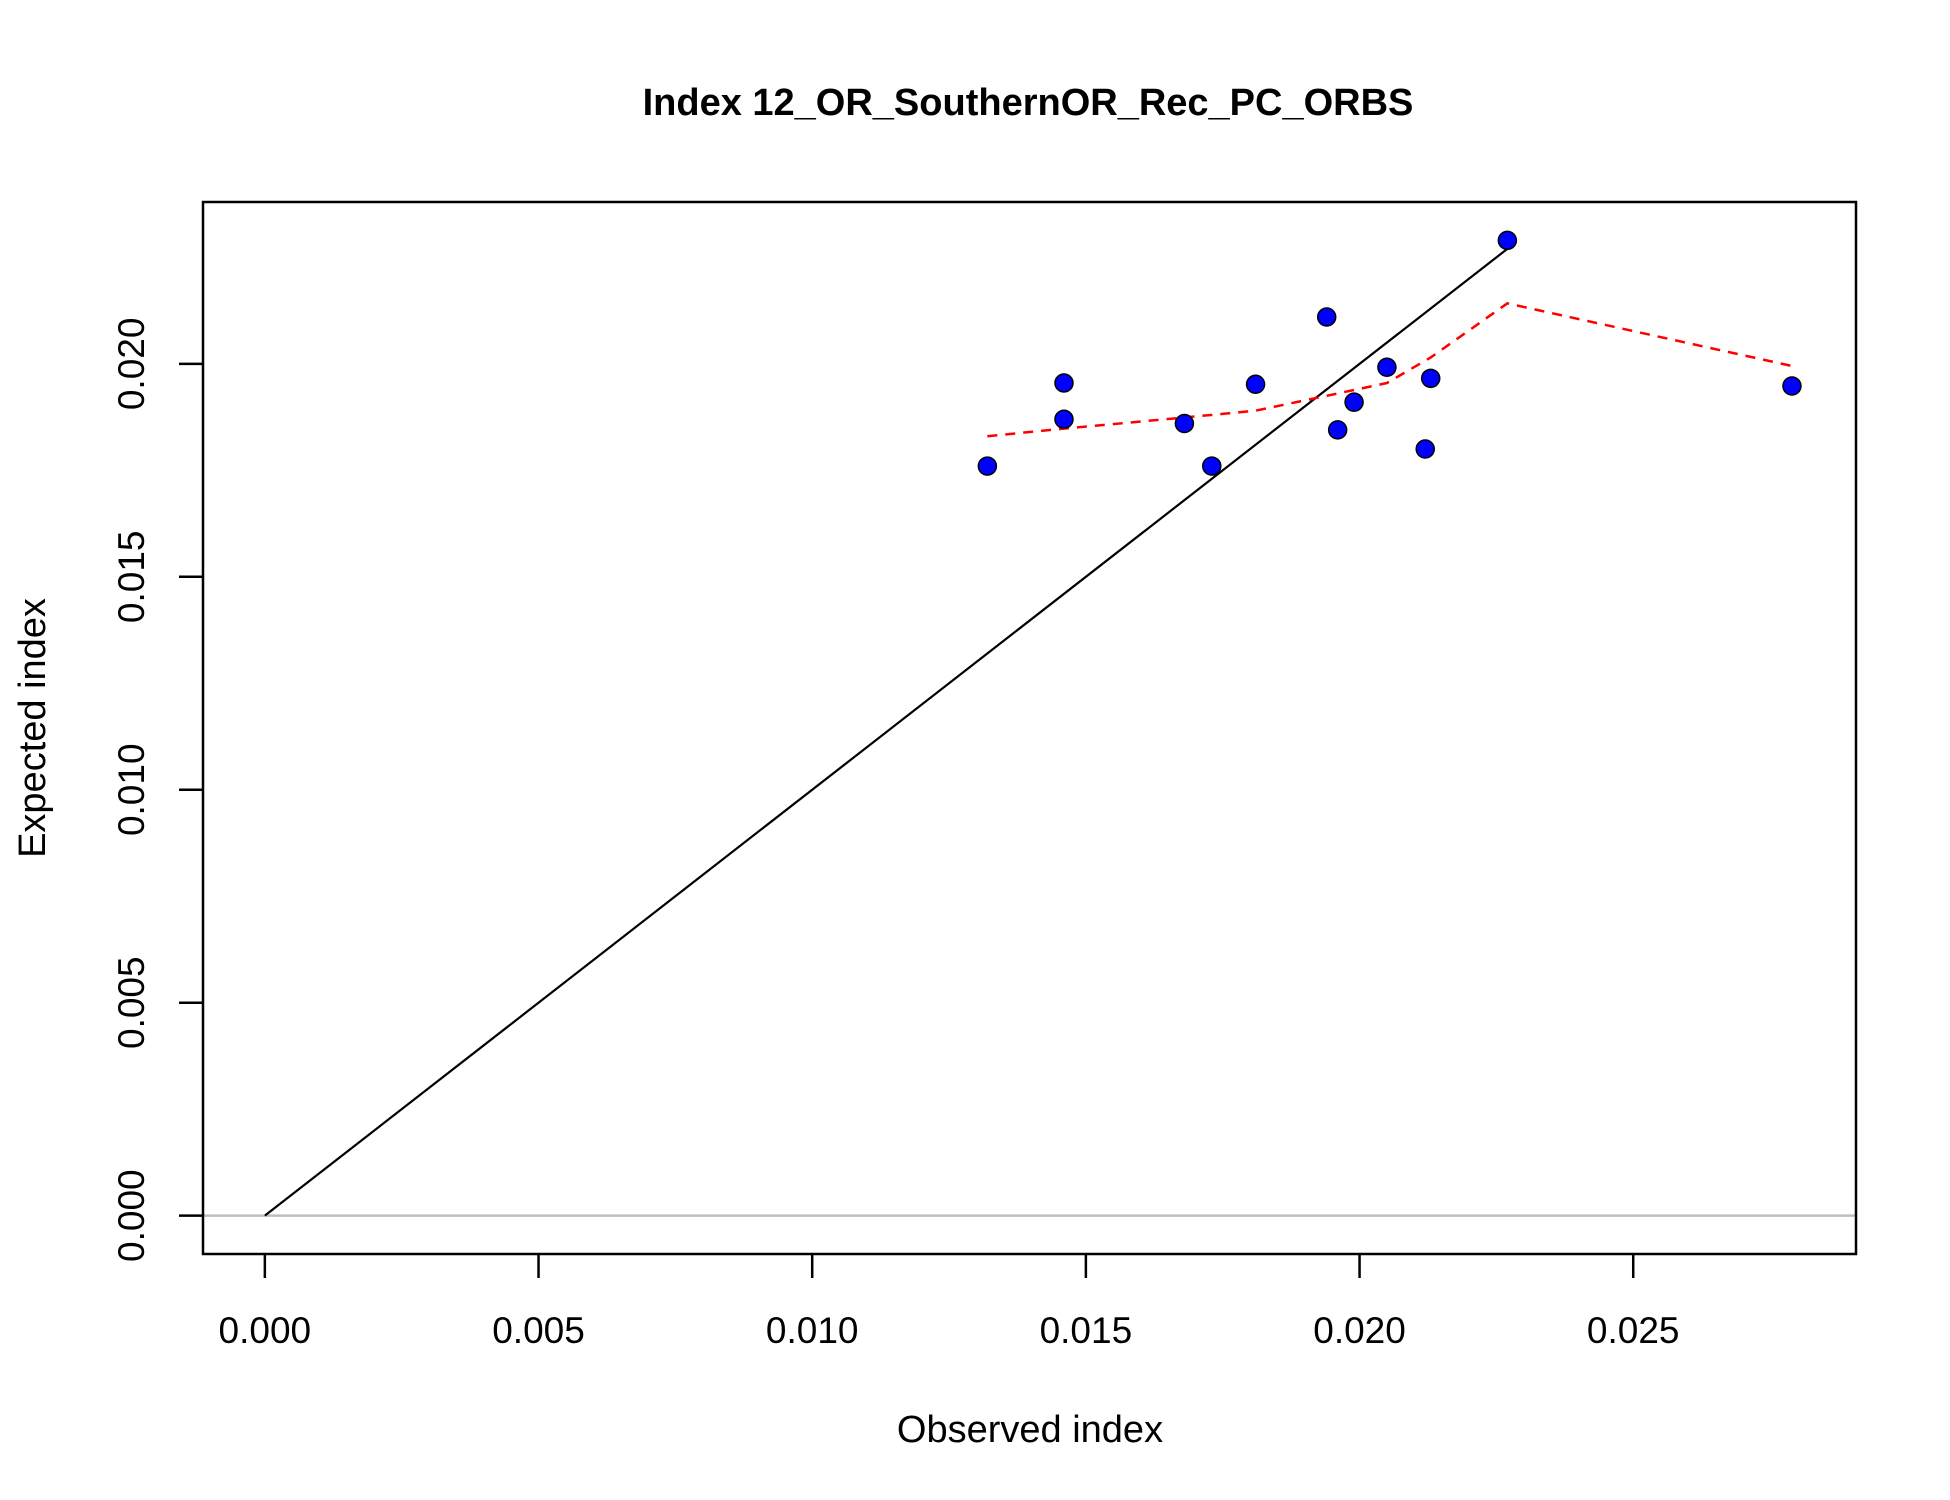 Image resolution: width=1950 pixels, height=1500 pixels. I want to click on x-tick-label: 0.020, so click(1359, 1330).